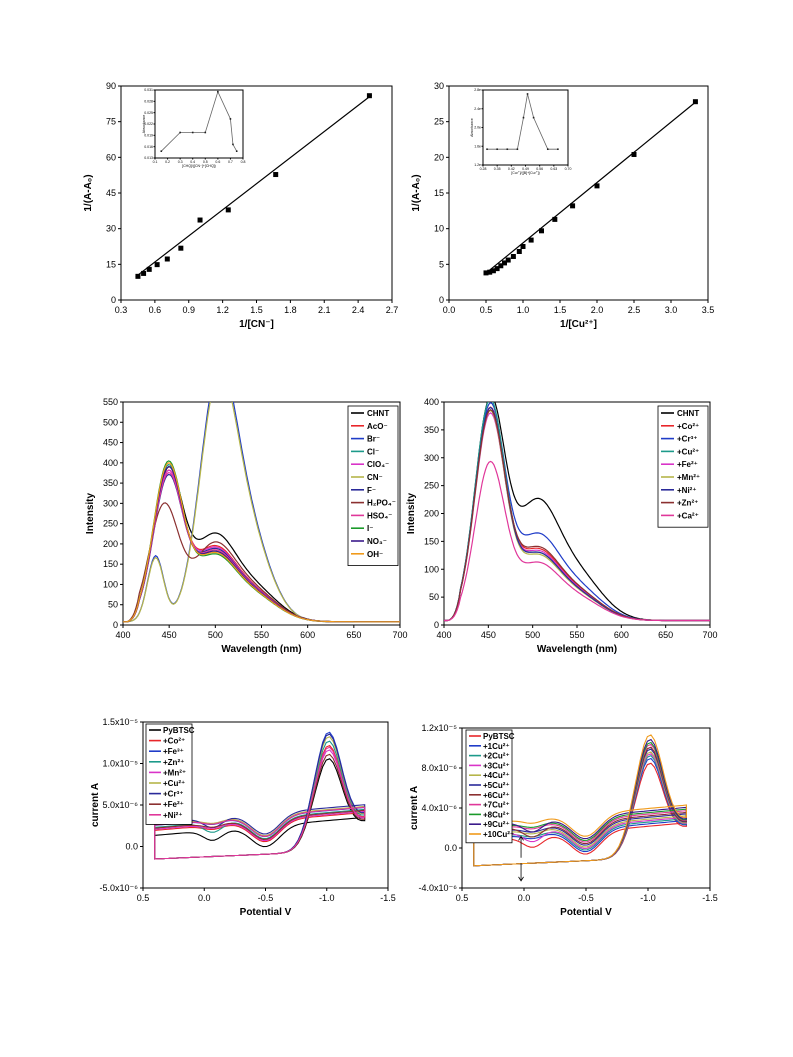 This screenshot has width=793, height=1057. I want to click on legend-label: +4Cu²⁺, so click(496, 775).